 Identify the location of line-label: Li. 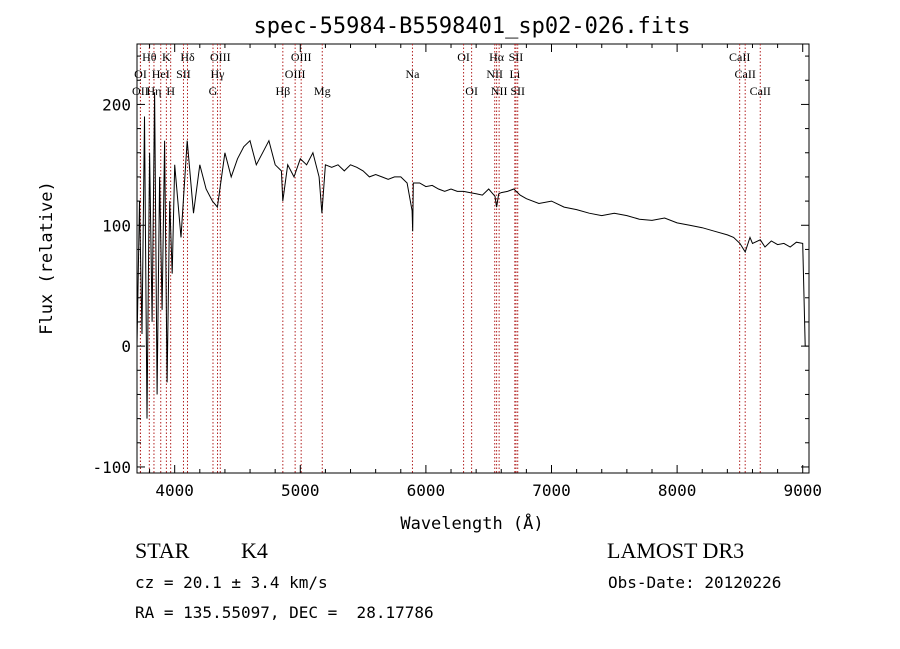
(514, 74).